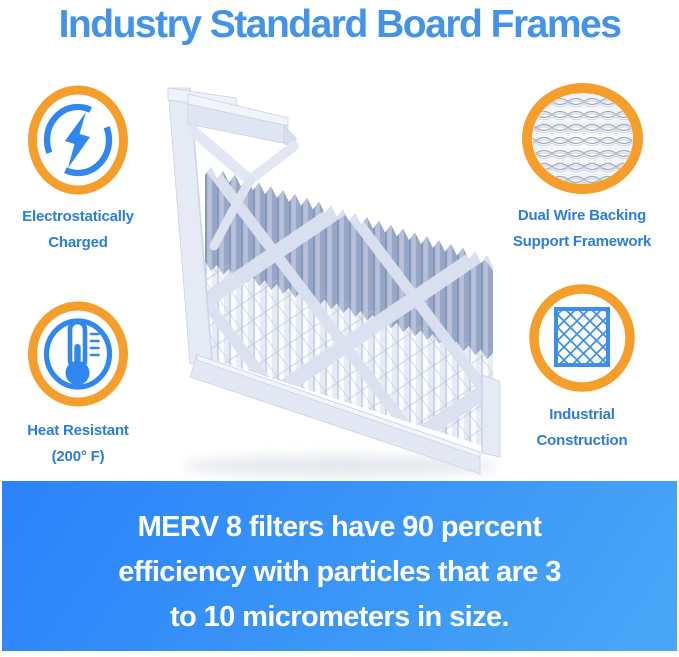  What do you see at coordinates (582, 427) in the screenshot?
I see `feature-label-industrial: Industrial Construction` at bounding box center [582, 427].